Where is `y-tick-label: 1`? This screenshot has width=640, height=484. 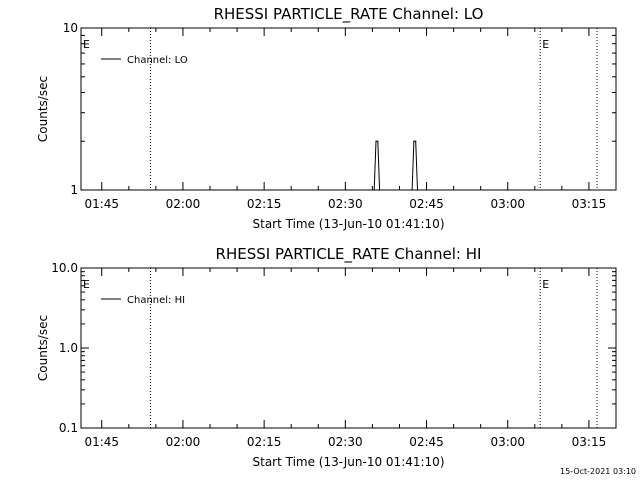
y-tick-label: 1 is located at coordinates (74, 190).